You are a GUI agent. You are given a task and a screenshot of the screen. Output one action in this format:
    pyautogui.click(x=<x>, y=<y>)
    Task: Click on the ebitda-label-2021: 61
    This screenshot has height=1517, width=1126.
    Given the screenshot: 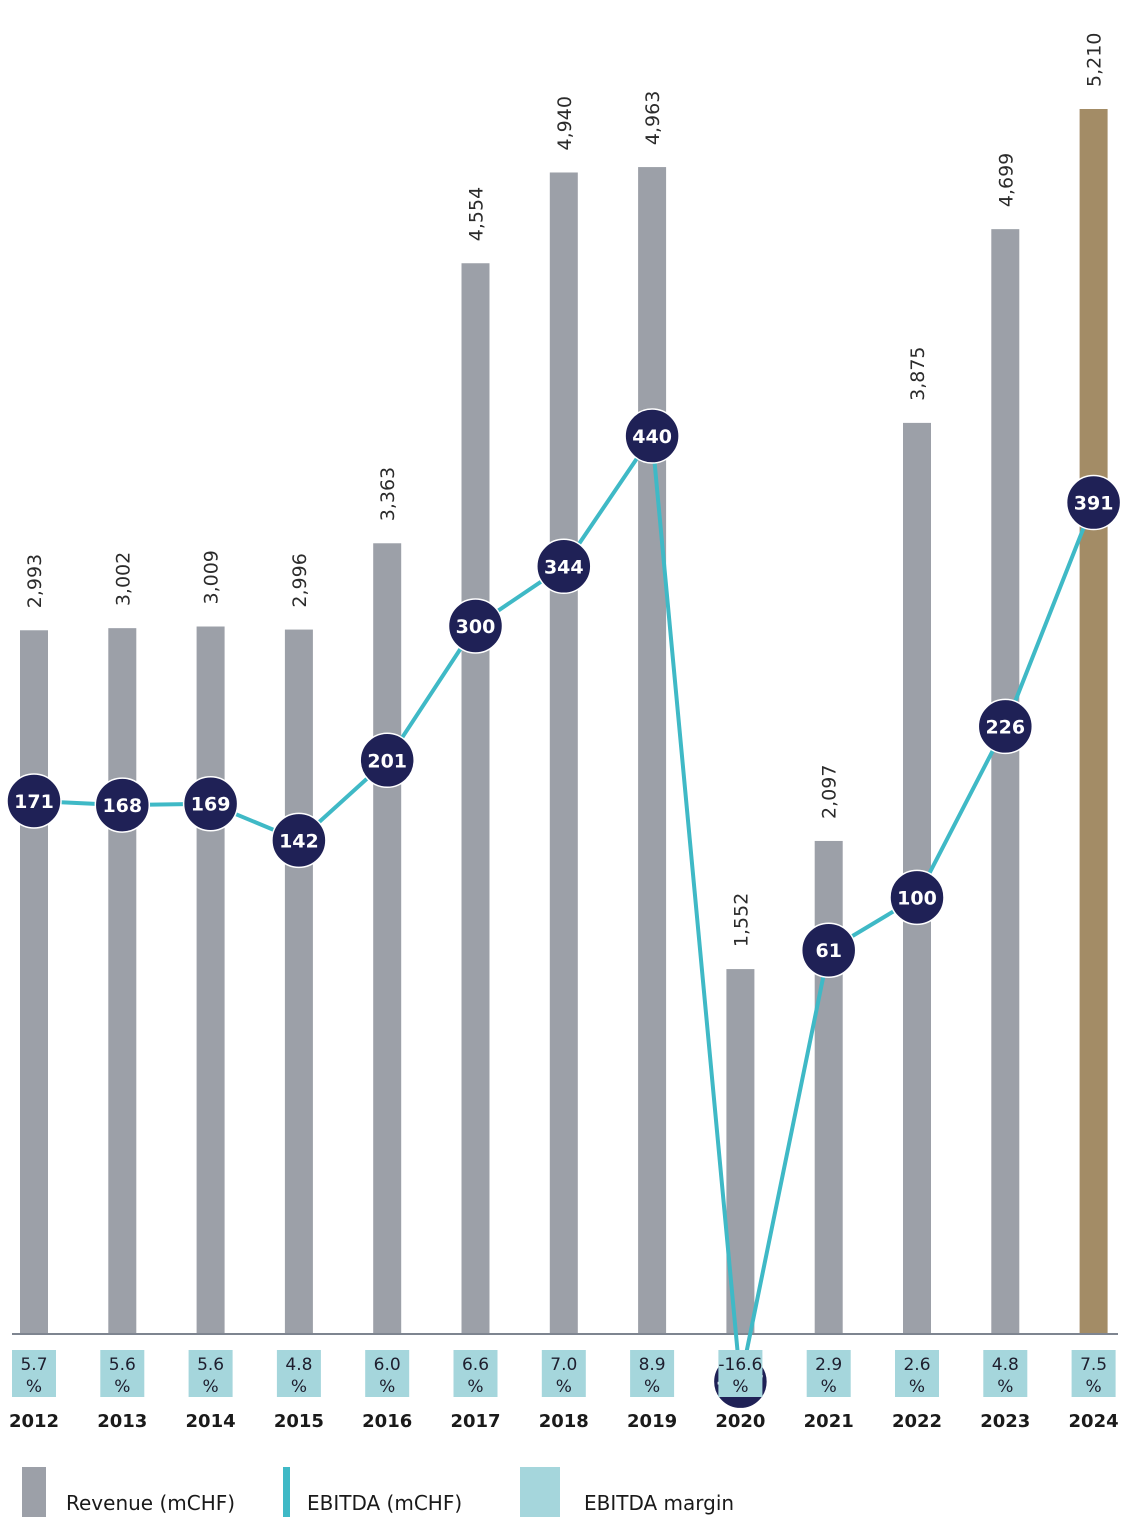 What is the action you would take?
    pyautogui.click(x=828, y=951)
    